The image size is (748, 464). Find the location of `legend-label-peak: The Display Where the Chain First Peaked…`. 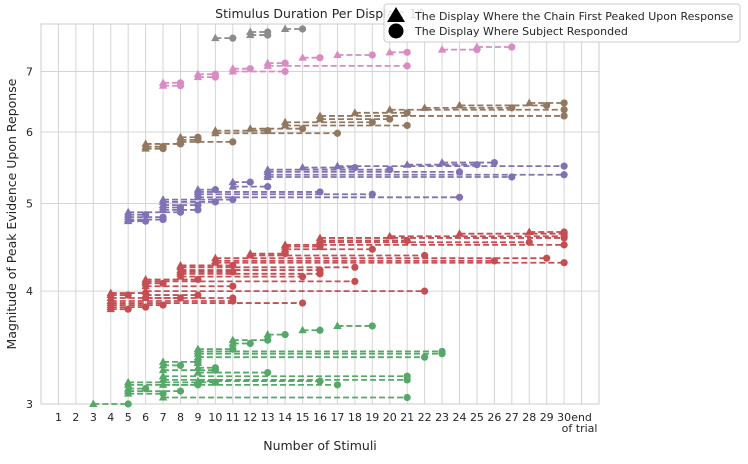

legend-label-peak: The Display Where the Chain First Peaked… is located at coordinates (574, 16).